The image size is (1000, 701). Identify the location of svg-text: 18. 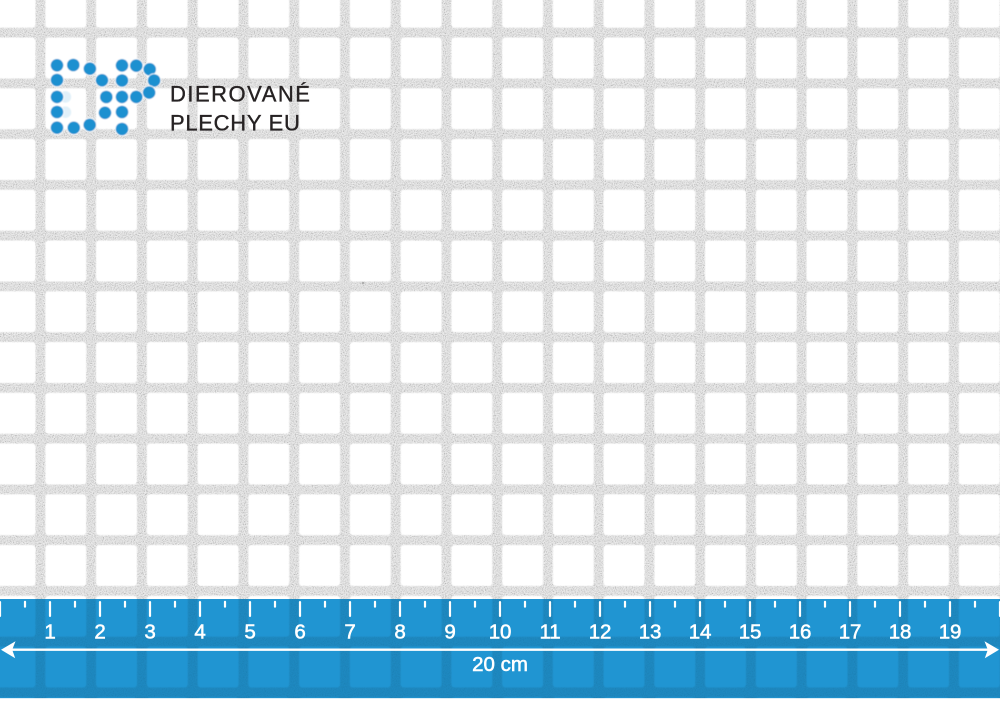
(900, 632).